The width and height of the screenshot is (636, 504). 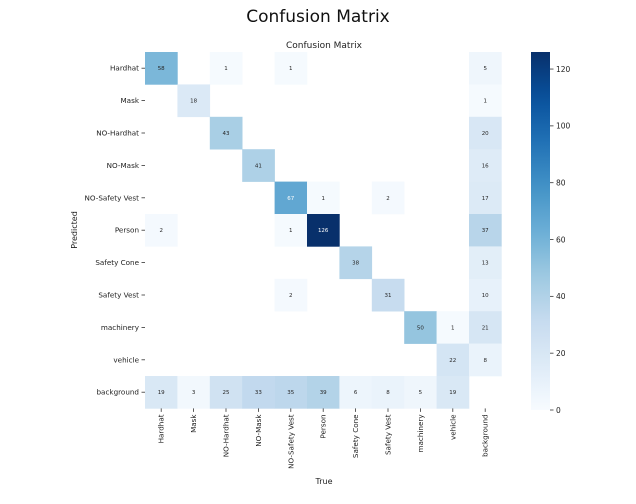 What do you see at coordinates (117, 133) in the screenshot?
I see `y-tick-label: NO-Hardhat` at bounding box center [117, 133].